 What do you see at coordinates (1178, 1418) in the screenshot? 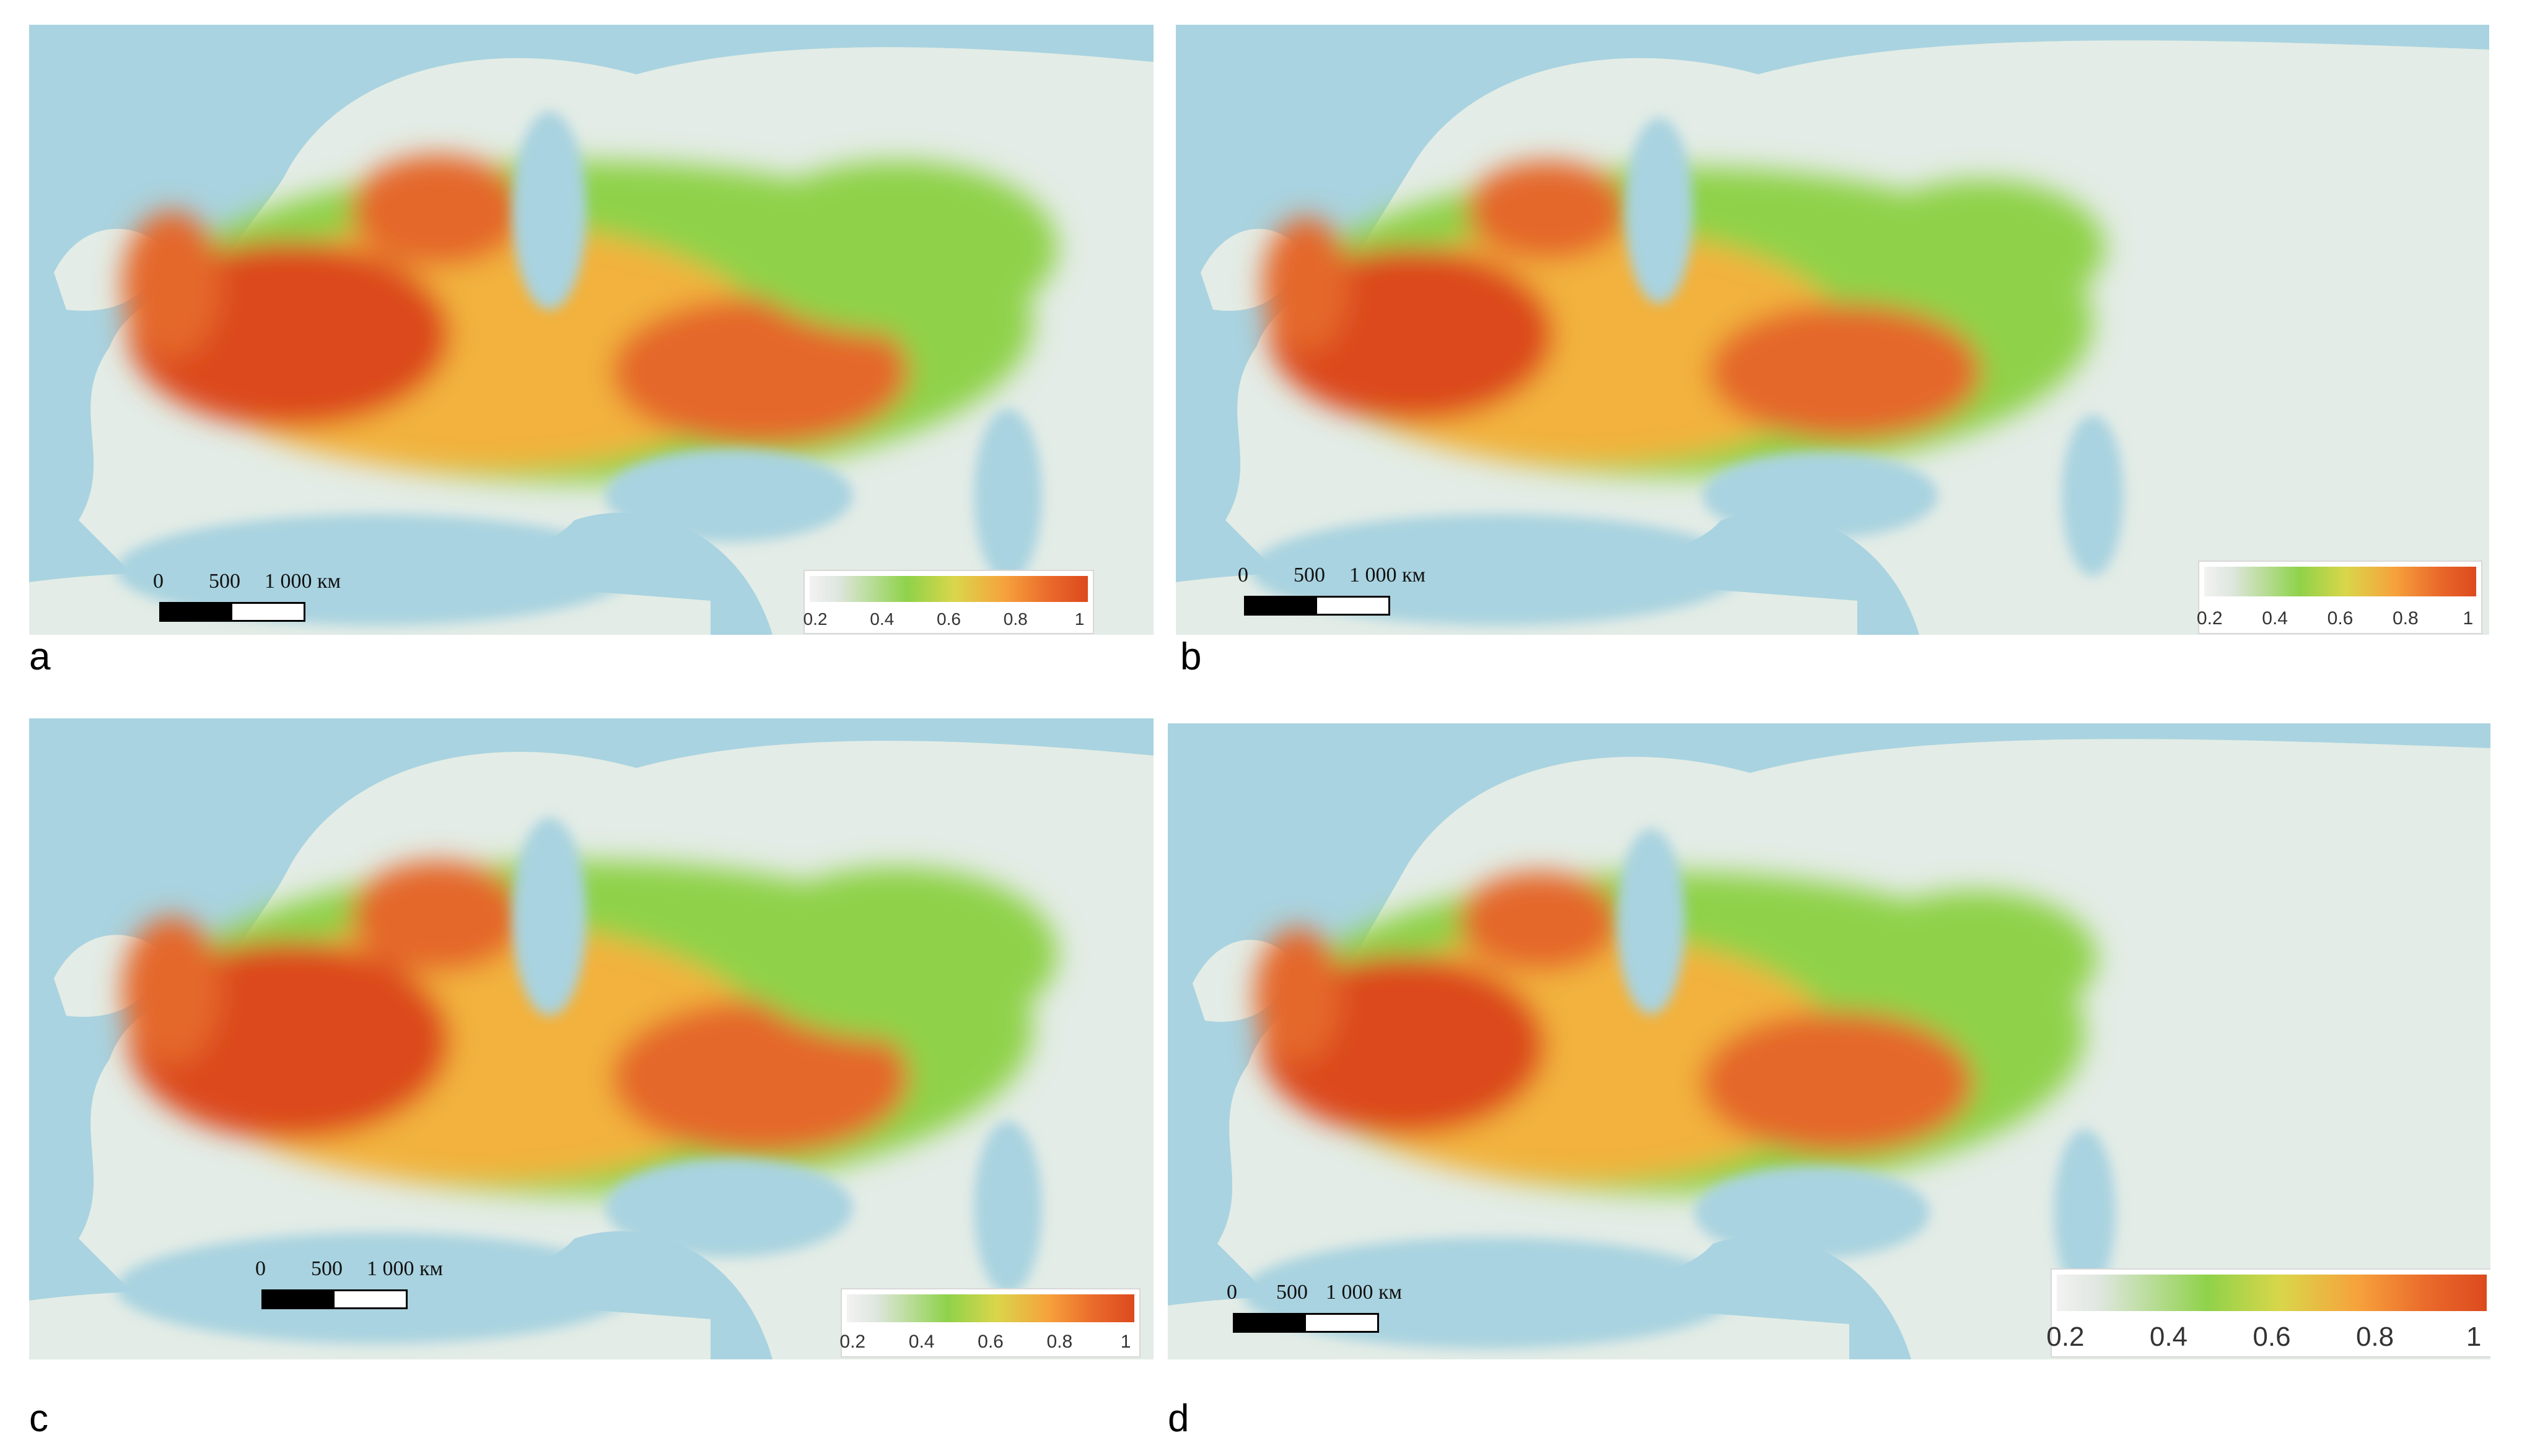
I see `panel-label-d: d` at bounding box center [1178, 1418].